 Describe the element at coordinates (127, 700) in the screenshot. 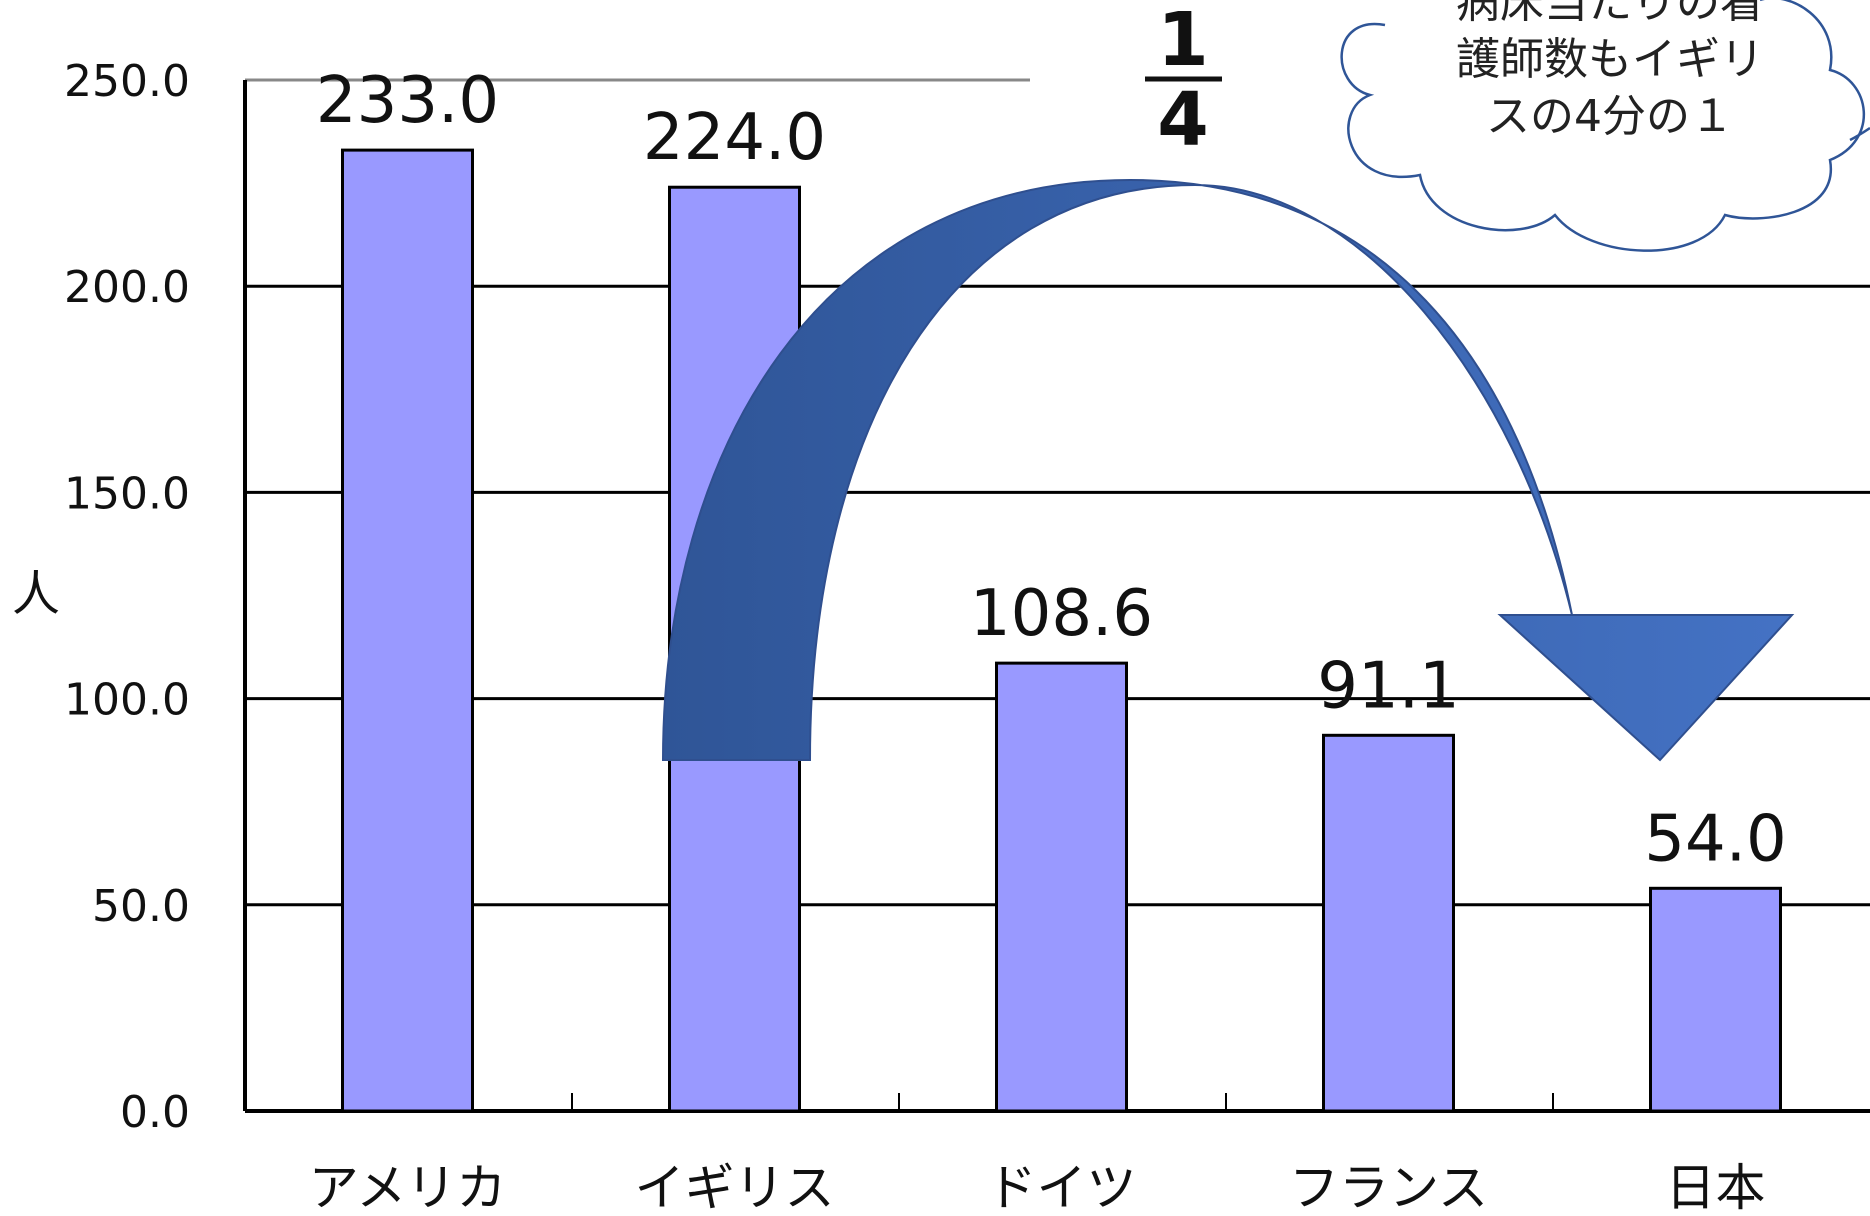

I see `y-tick-label: 100.0` at that location.